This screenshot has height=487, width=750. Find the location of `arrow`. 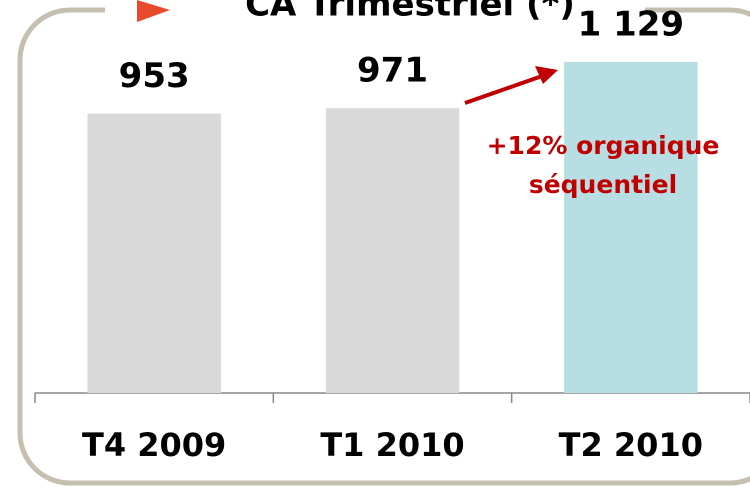

arrow is located at coordinates (505, 89).